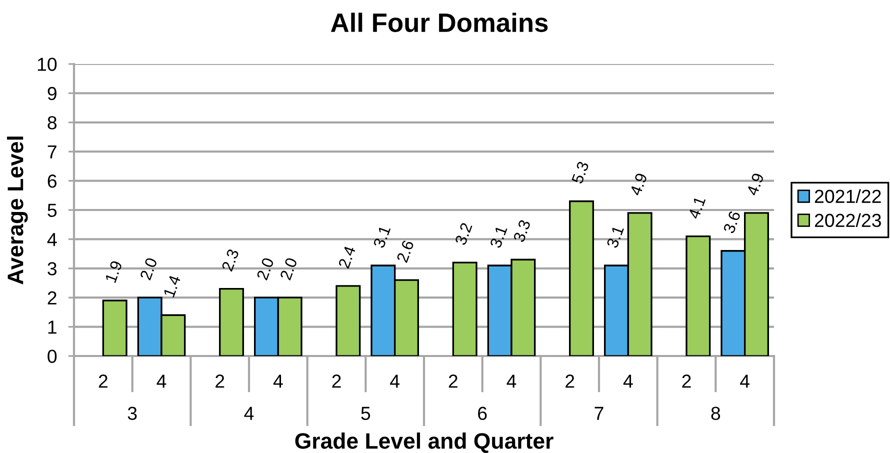  I want to click on data-label: 3.3, so click(521, 231).